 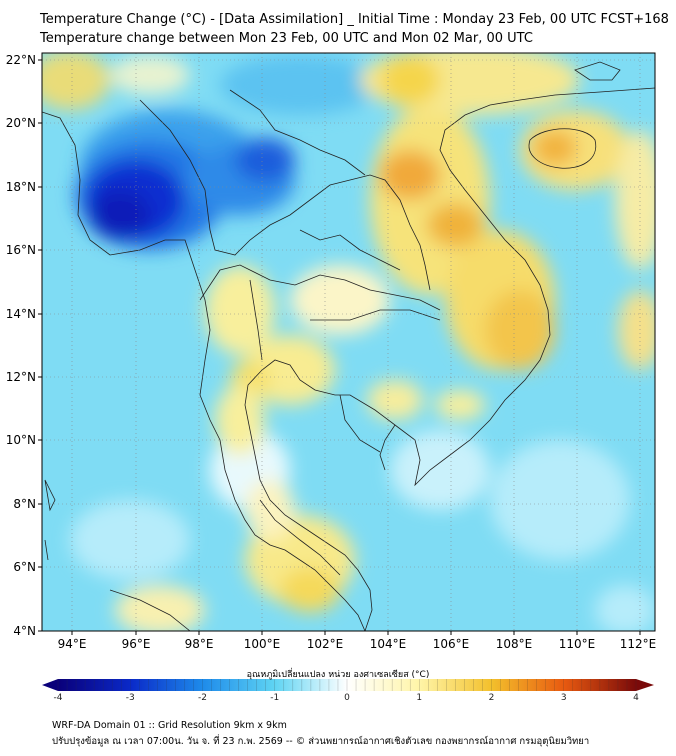 What do you see at coordinates (24, 631) in the screenshot?
I see `lat-label: 4°N` at bounding box center [24, 631].